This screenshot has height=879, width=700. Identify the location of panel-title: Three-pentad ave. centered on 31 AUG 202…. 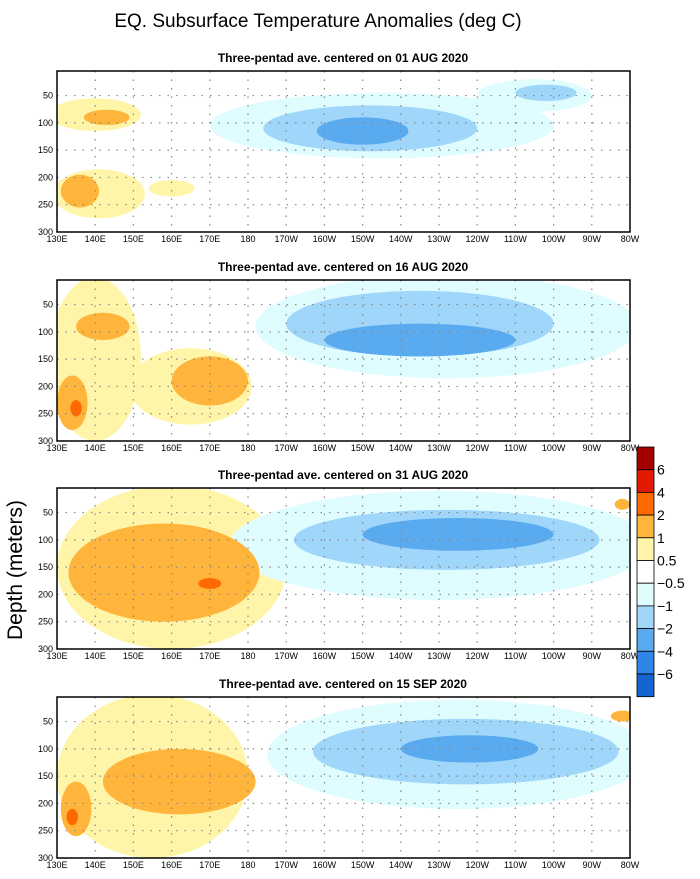
(343, 475).